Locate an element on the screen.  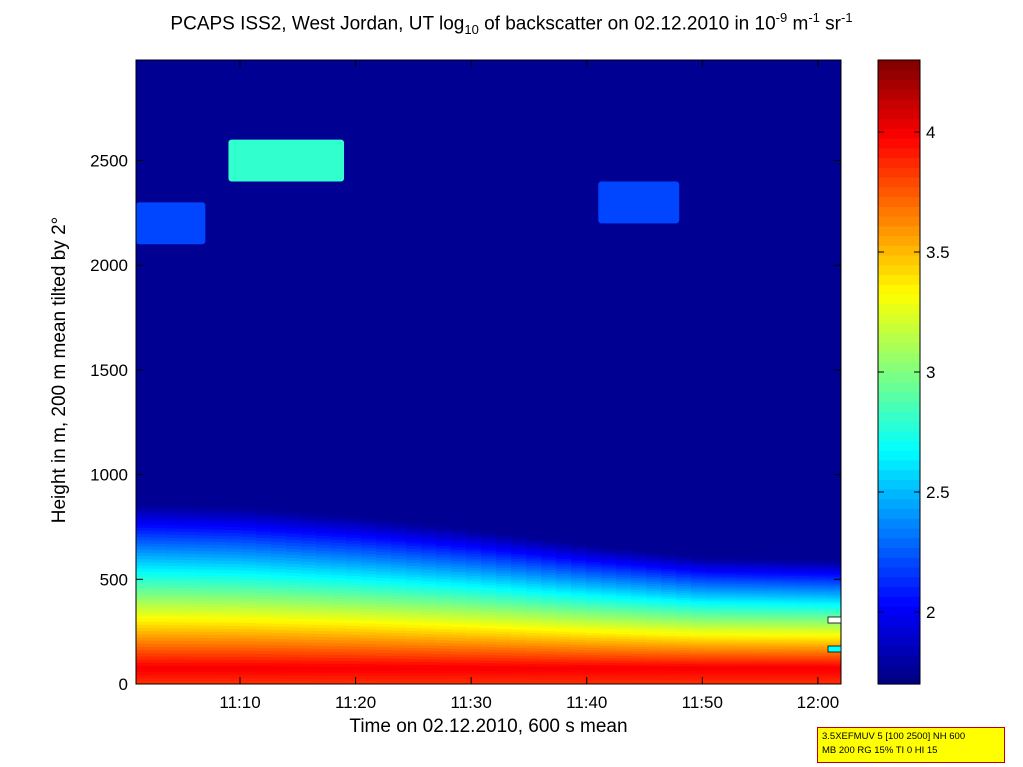
title-part: PCAPS ISS2, West Jordan, UT log is located at coordinates (317, 24).